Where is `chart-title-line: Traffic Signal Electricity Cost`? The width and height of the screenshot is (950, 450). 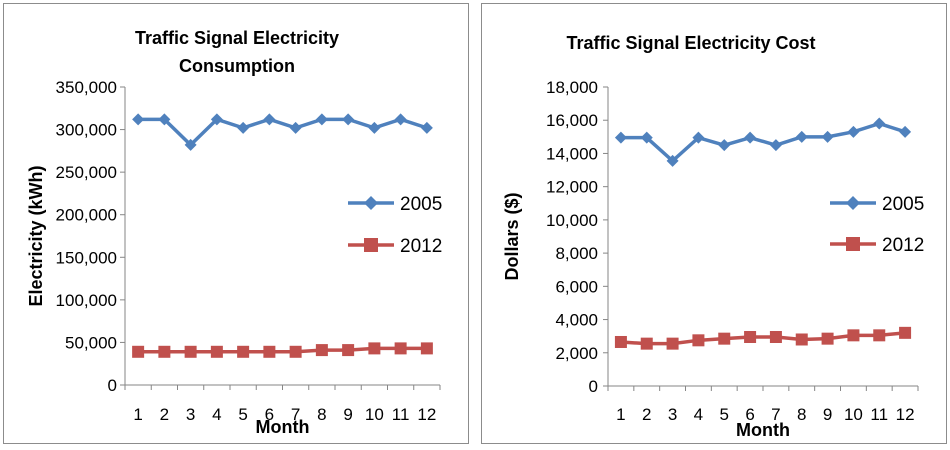
chart-title-line: Traffic Signal Electricity Cost is located at coordinates (690, 43).